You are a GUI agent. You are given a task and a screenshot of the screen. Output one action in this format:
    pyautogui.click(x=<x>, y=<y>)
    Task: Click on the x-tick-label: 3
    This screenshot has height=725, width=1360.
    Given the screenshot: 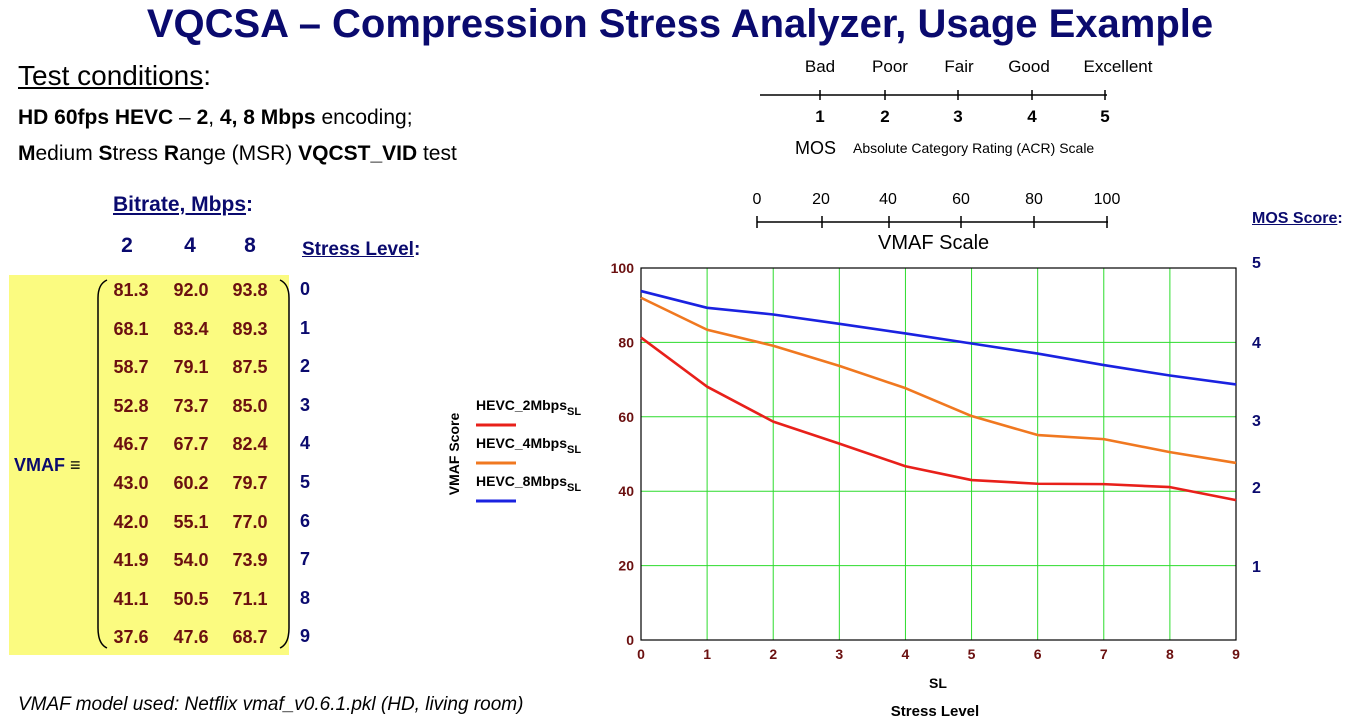 What is the action you would take?
    pyautogui.click(x=839, y=654)
    